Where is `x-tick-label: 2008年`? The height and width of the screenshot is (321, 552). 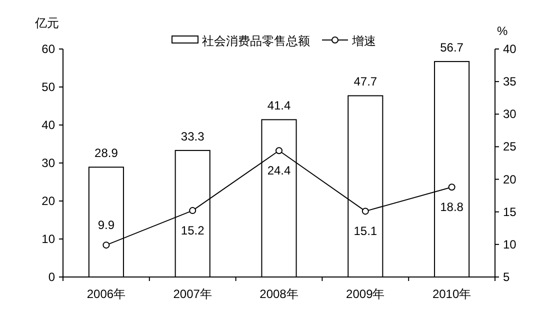 x-tick-label: 2008年 is located at coordinates (279, 294).